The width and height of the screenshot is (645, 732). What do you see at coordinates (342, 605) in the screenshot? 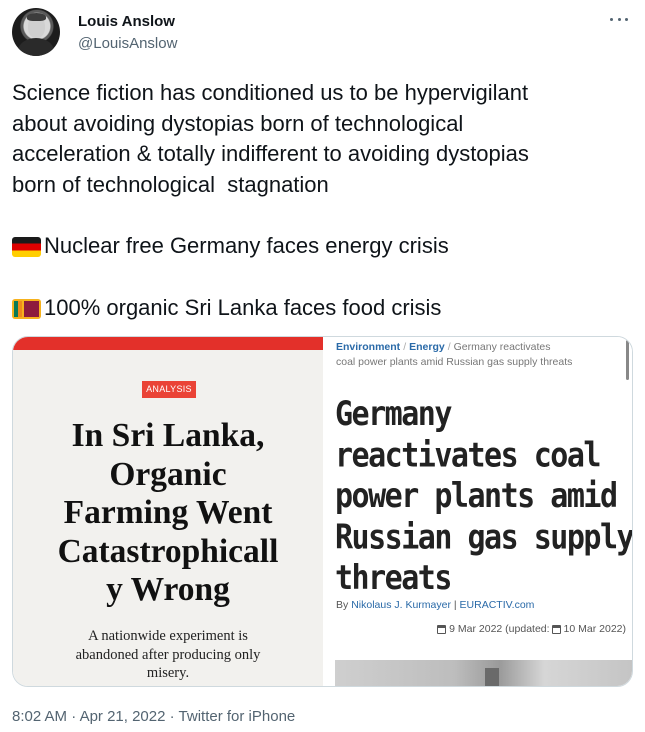
I see `byline-prefix: By` at bounding box center [342, 605].